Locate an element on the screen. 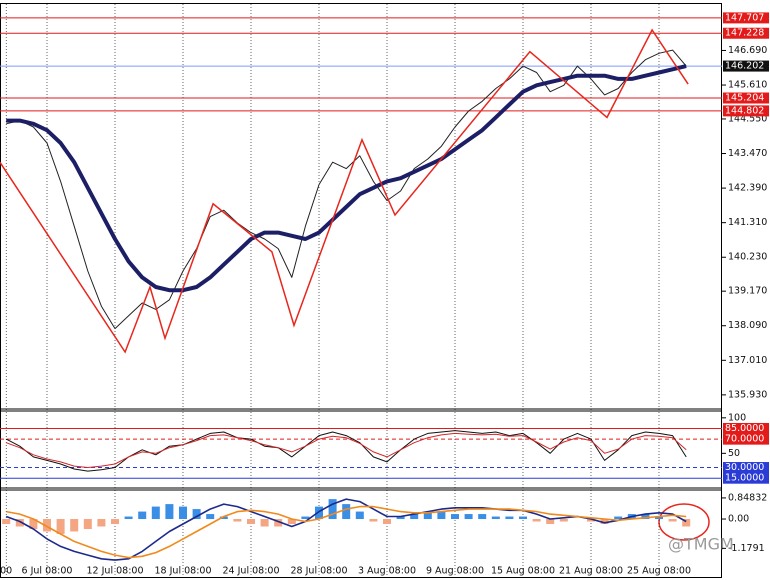 The image size is (770, 580). y-tick-label: 143.470 is located at coordinates (747, 153).